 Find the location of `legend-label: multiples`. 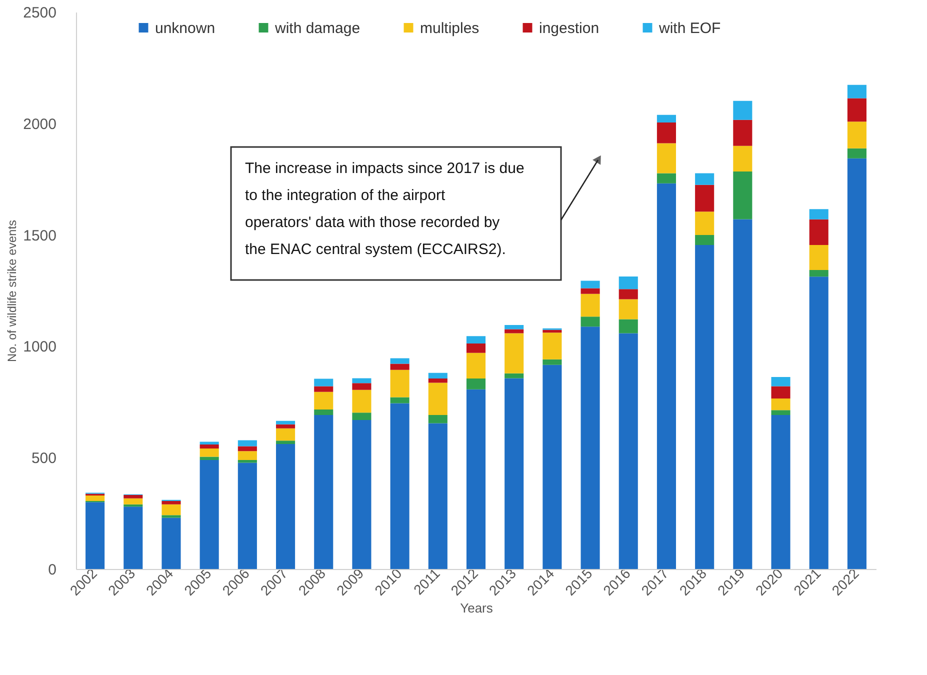

legend-label: multiples is located at coordinates (450, 28).